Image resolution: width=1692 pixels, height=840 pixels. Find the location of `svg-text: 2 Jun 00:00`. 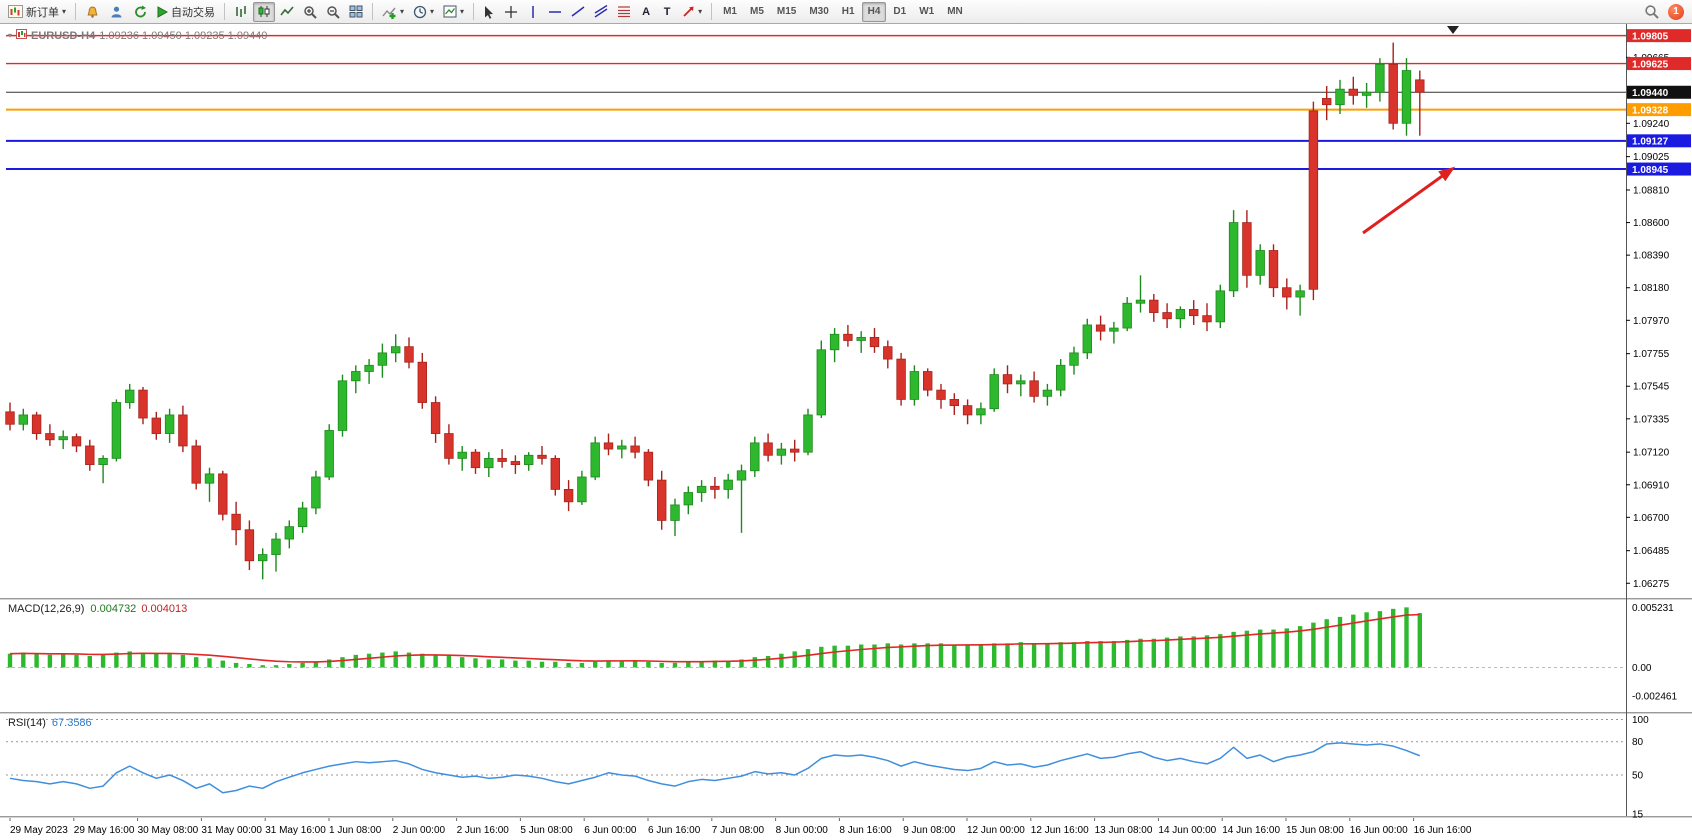

svg-text: 2 Jun 00:00 is located at coordinates (419, 830).